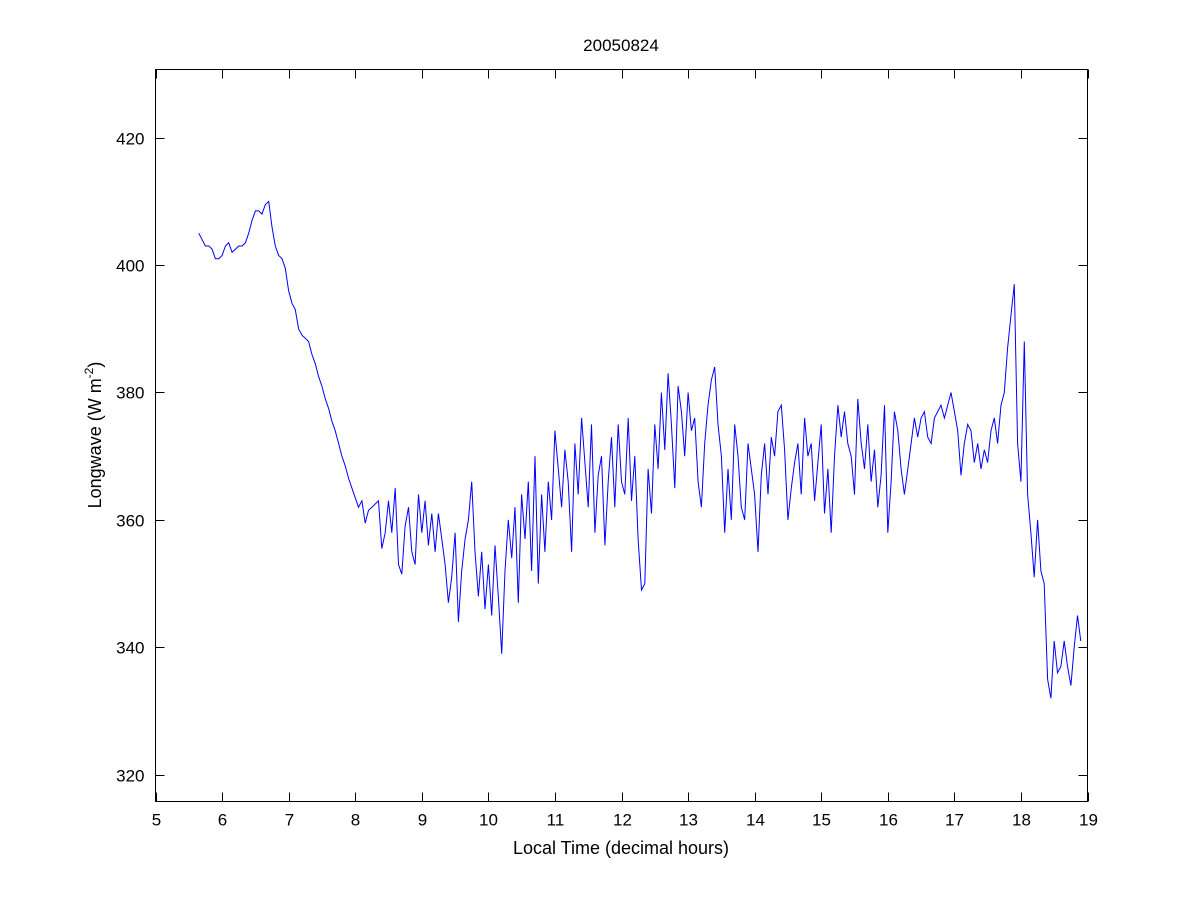 Image resolution: width=1200 pixels, height=905 pixels. What do you see at coordinates (422, 820) in the screenshot?
I see `x-tick-label: 9` at bounding box center [422, 820].